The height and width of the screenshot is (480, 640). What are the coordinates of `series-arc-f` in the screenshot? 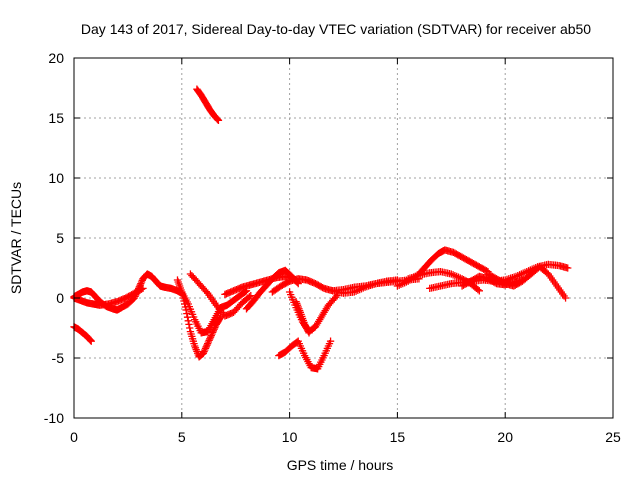 It's located at (214, 312).